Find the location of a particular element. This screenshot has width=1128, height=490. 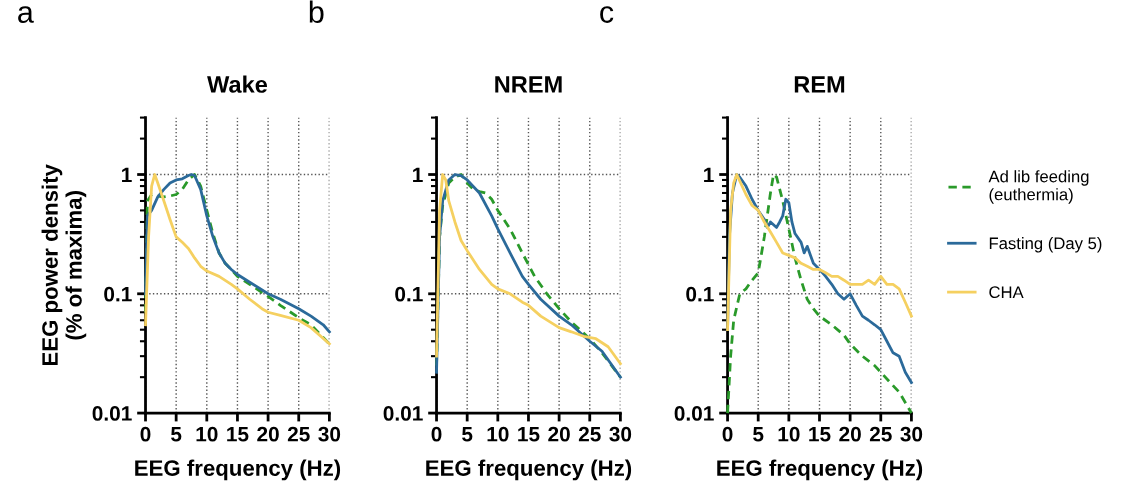

text: b is located at coordinates (316, 11).